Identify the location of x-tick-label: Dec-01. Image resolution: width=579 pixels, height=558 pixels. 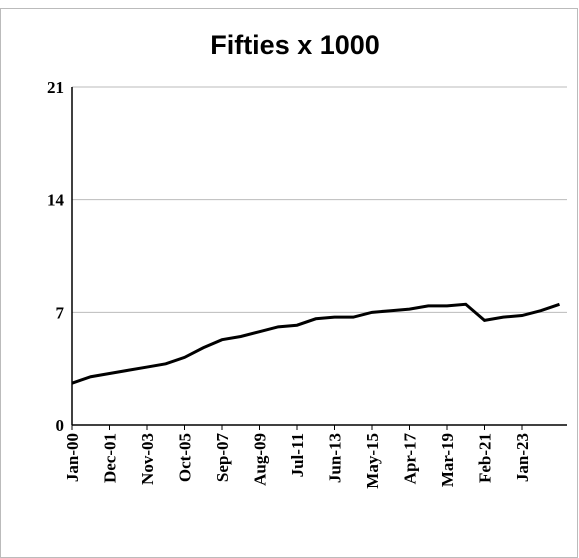
(110, 458).